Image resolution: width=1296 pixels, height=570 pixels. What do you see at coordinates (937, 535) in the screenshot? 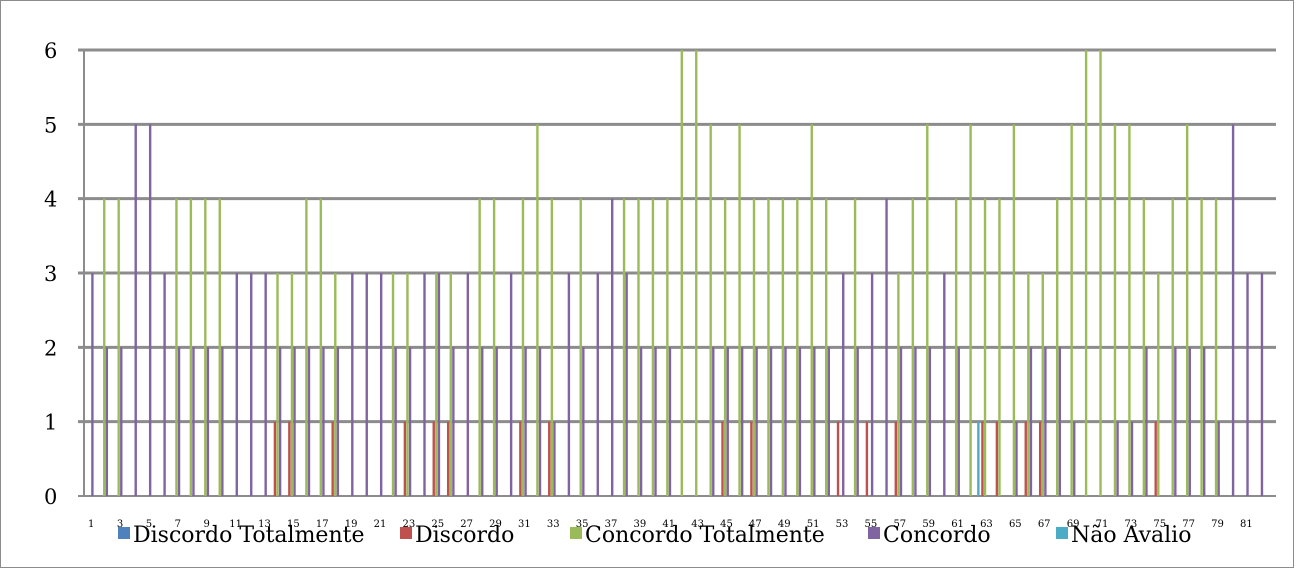
I see `legend-label: Concordo` at bounding box center [937, 535].